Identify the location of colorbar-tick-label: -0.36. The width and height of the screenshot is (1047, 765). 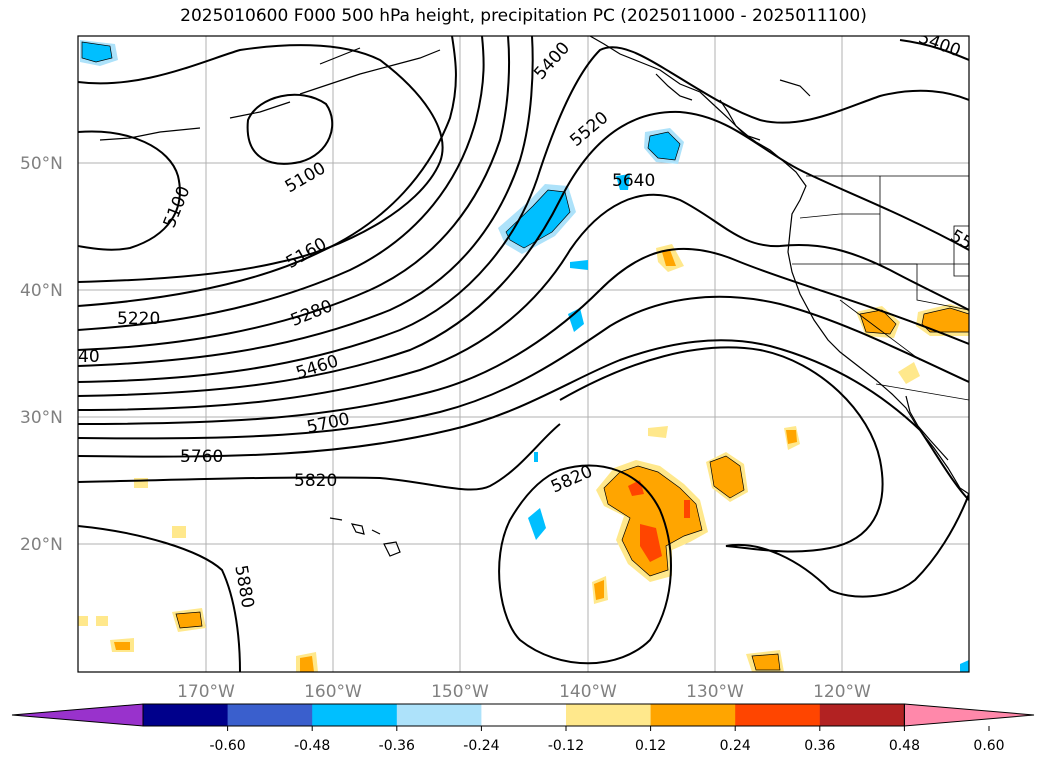
(397, 746).